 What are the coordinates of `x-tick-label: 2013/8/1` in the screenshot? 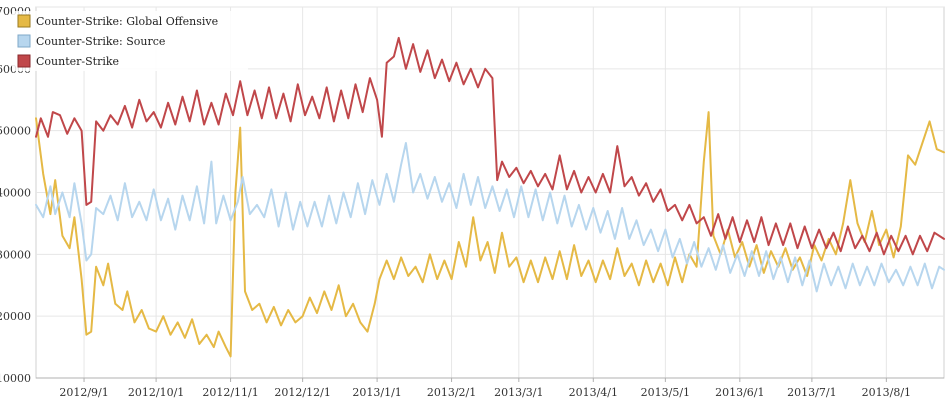 It's located at (886, 392).